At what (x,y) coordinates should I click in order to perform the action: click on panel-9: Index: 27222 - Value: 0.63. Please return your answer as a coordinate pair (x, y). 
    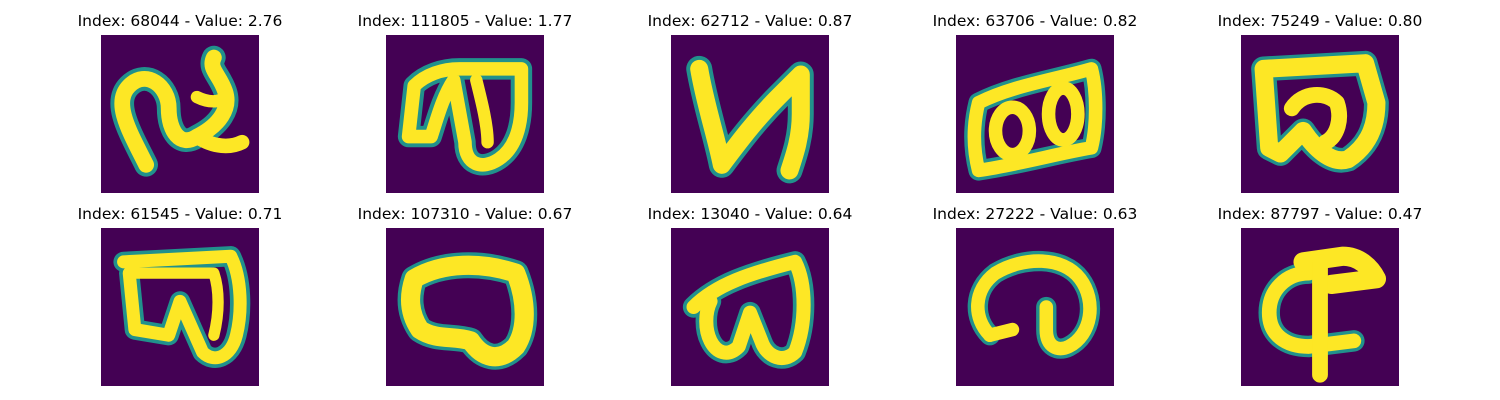
    Looking at the image, I should click on (1035, 294).